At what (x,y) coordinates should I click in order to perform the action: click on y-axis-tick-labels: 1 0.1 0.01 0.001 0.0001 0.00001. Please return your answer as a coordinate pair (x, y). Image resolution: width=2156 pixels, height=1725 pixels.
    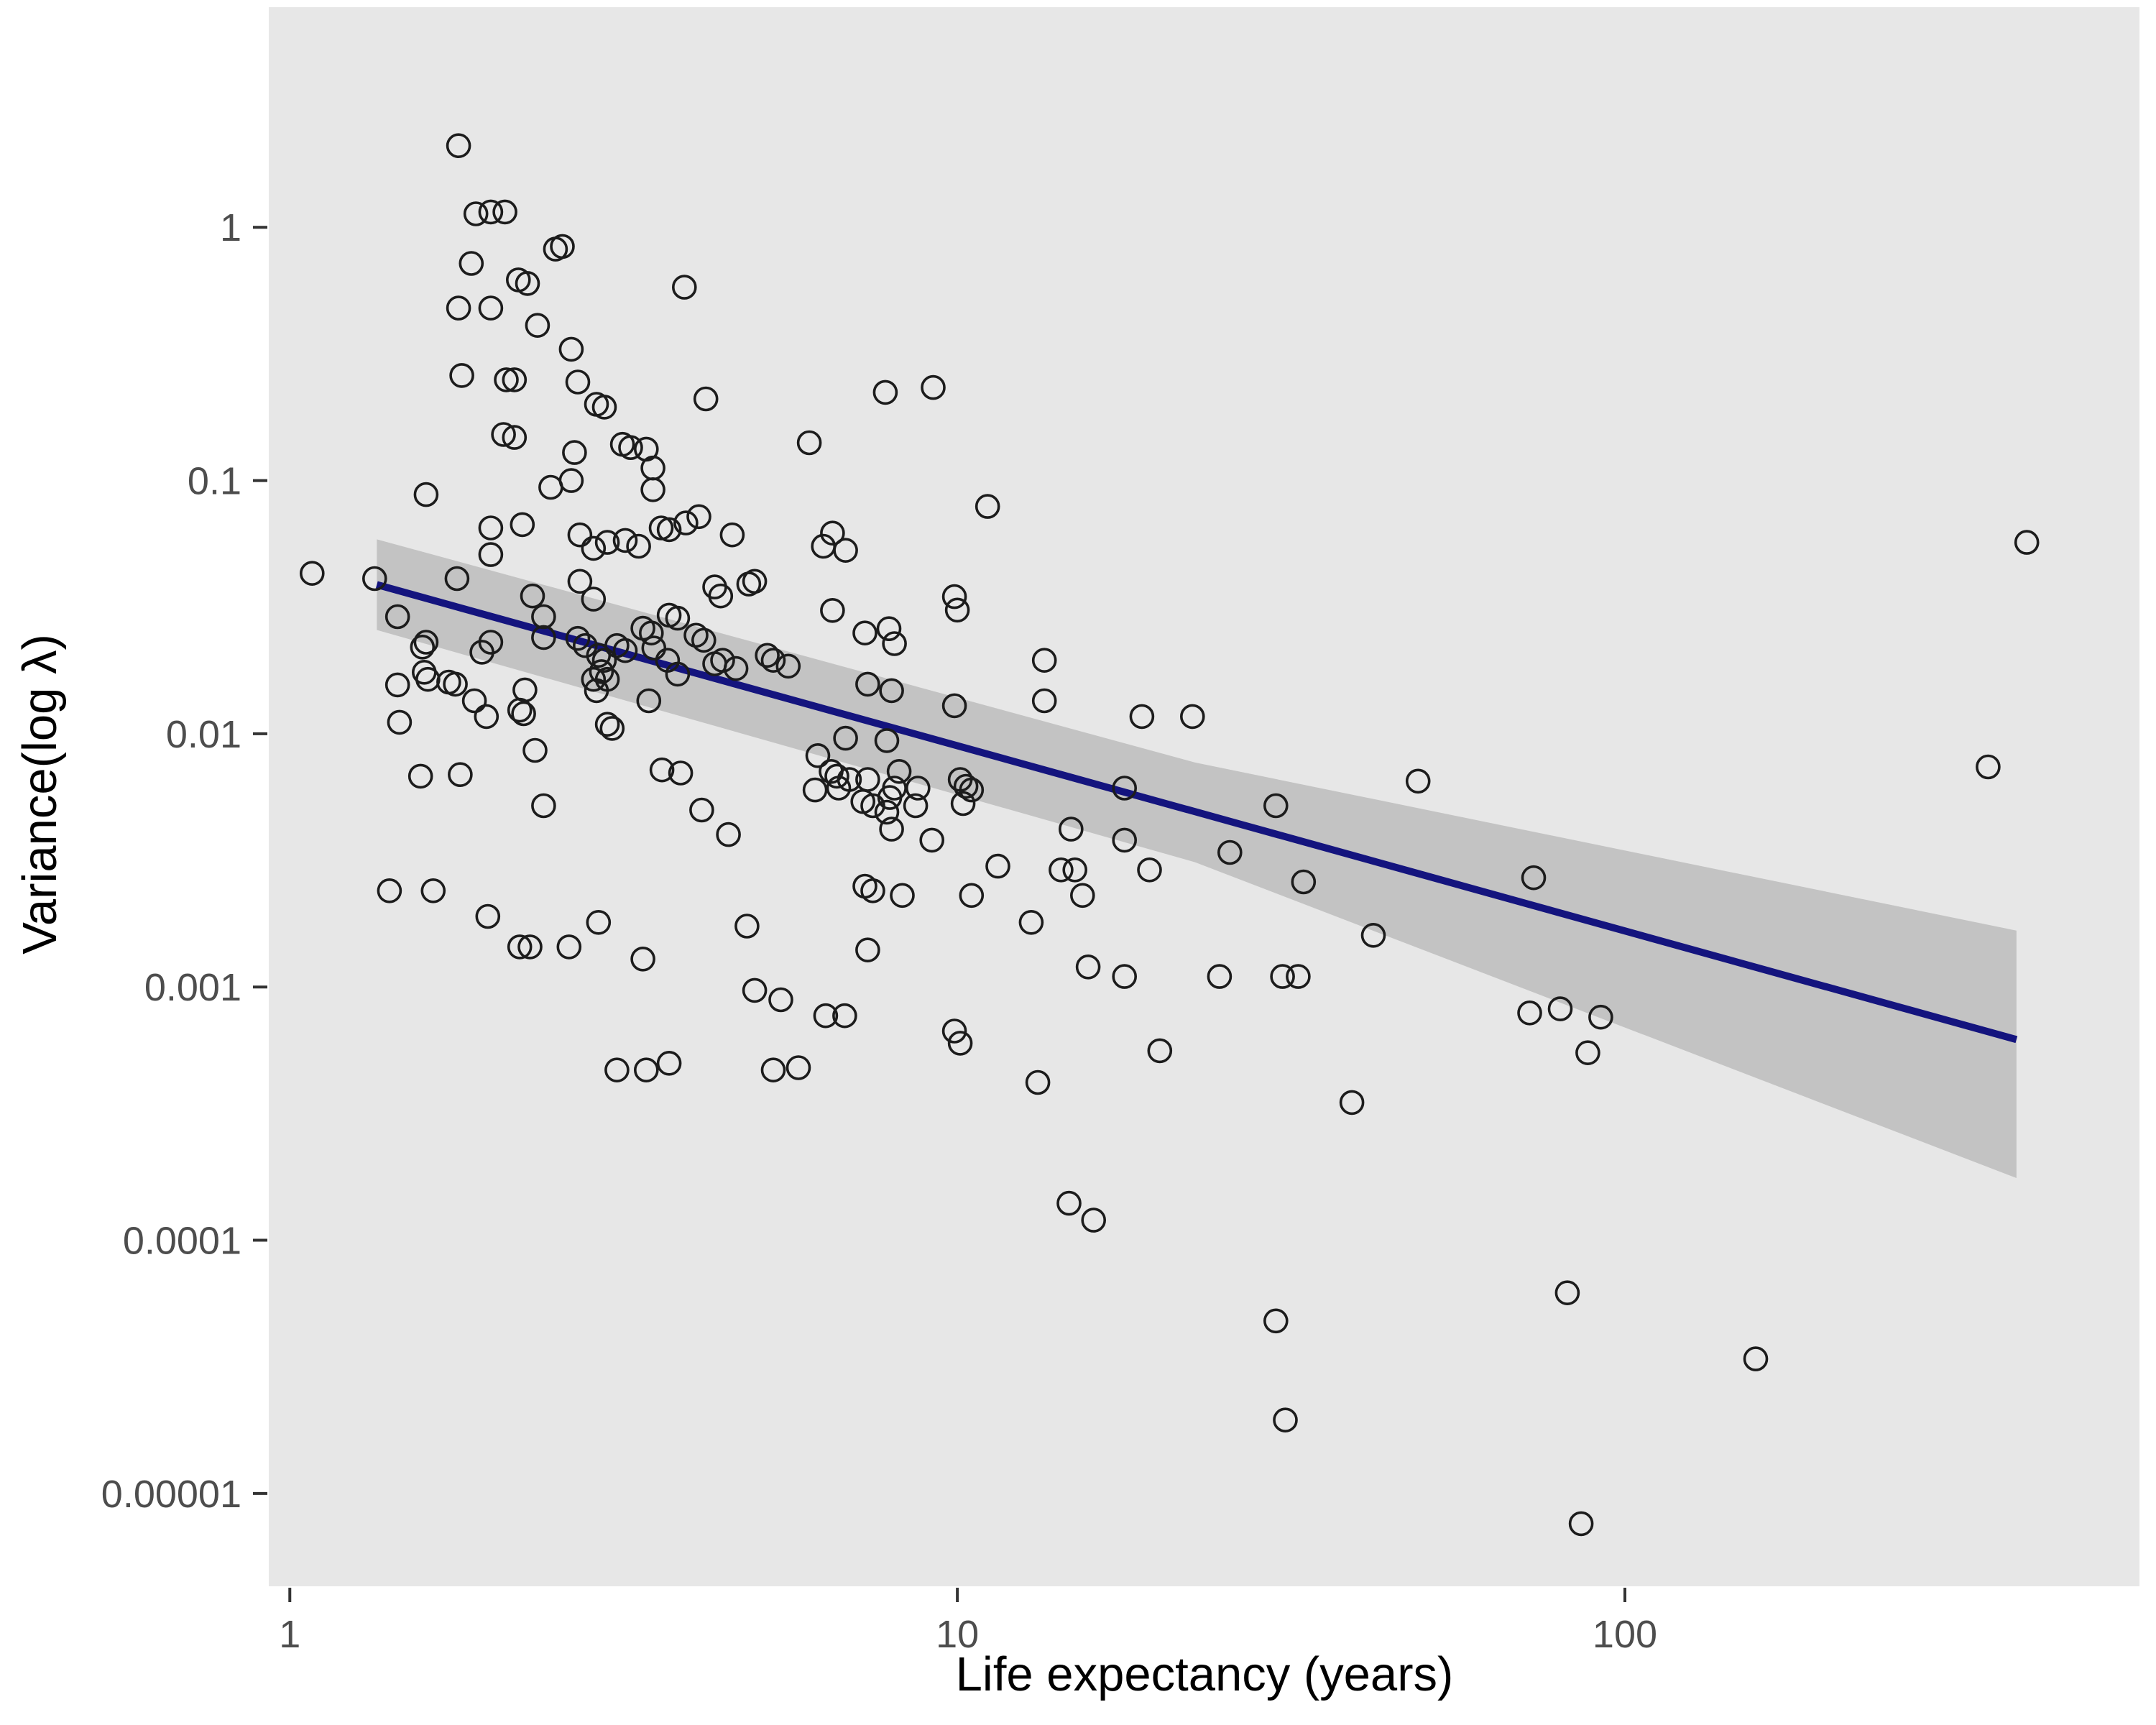
    Looking at the image, I should click on (171, 861).